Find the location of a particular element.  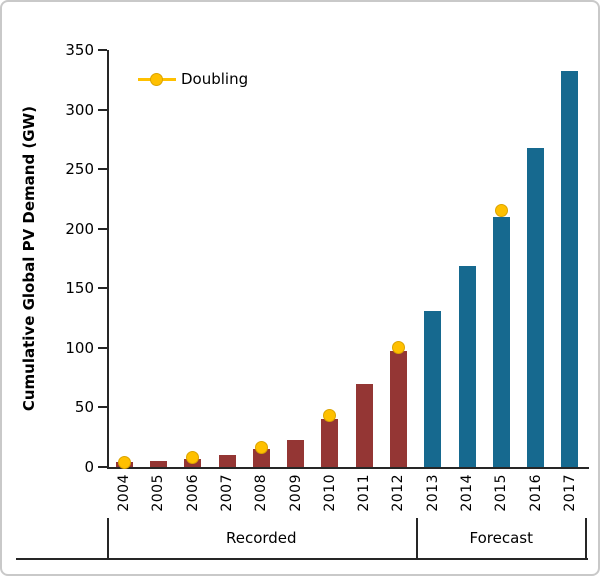

y-tick-label: 150 is located at coordinates (79, 288).